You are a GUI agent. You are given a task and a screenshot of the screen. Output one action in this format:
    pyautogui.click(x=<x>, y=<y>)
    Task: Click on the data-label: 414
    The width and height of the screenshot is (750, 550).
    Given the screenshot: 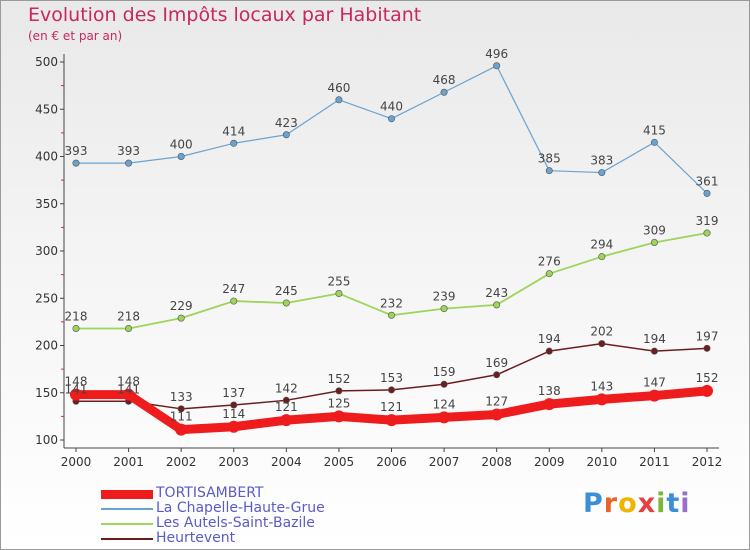 What is the action you would take?
    pyautogui.click(x=233, y=131)
    